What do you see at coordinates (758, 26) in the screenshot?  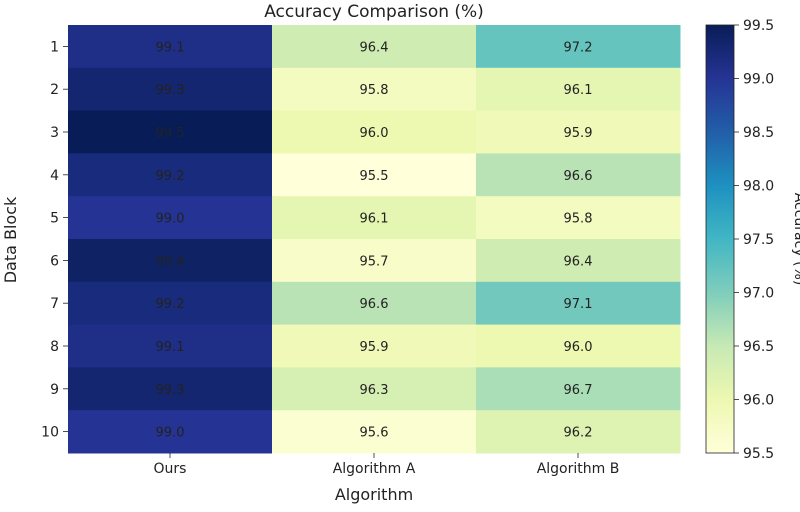 I see `colorbar-tick-label: 99.5` at bounding box center [758, 26].